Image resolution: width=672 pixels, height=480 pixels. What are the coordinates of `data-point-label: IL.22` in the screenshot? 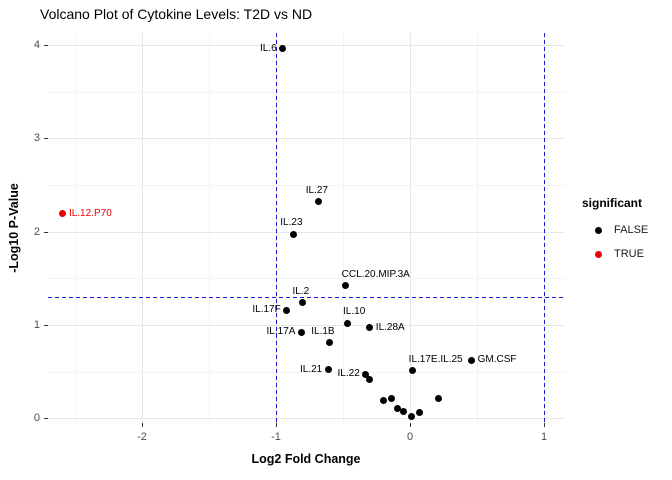 It's located at (348, 374).